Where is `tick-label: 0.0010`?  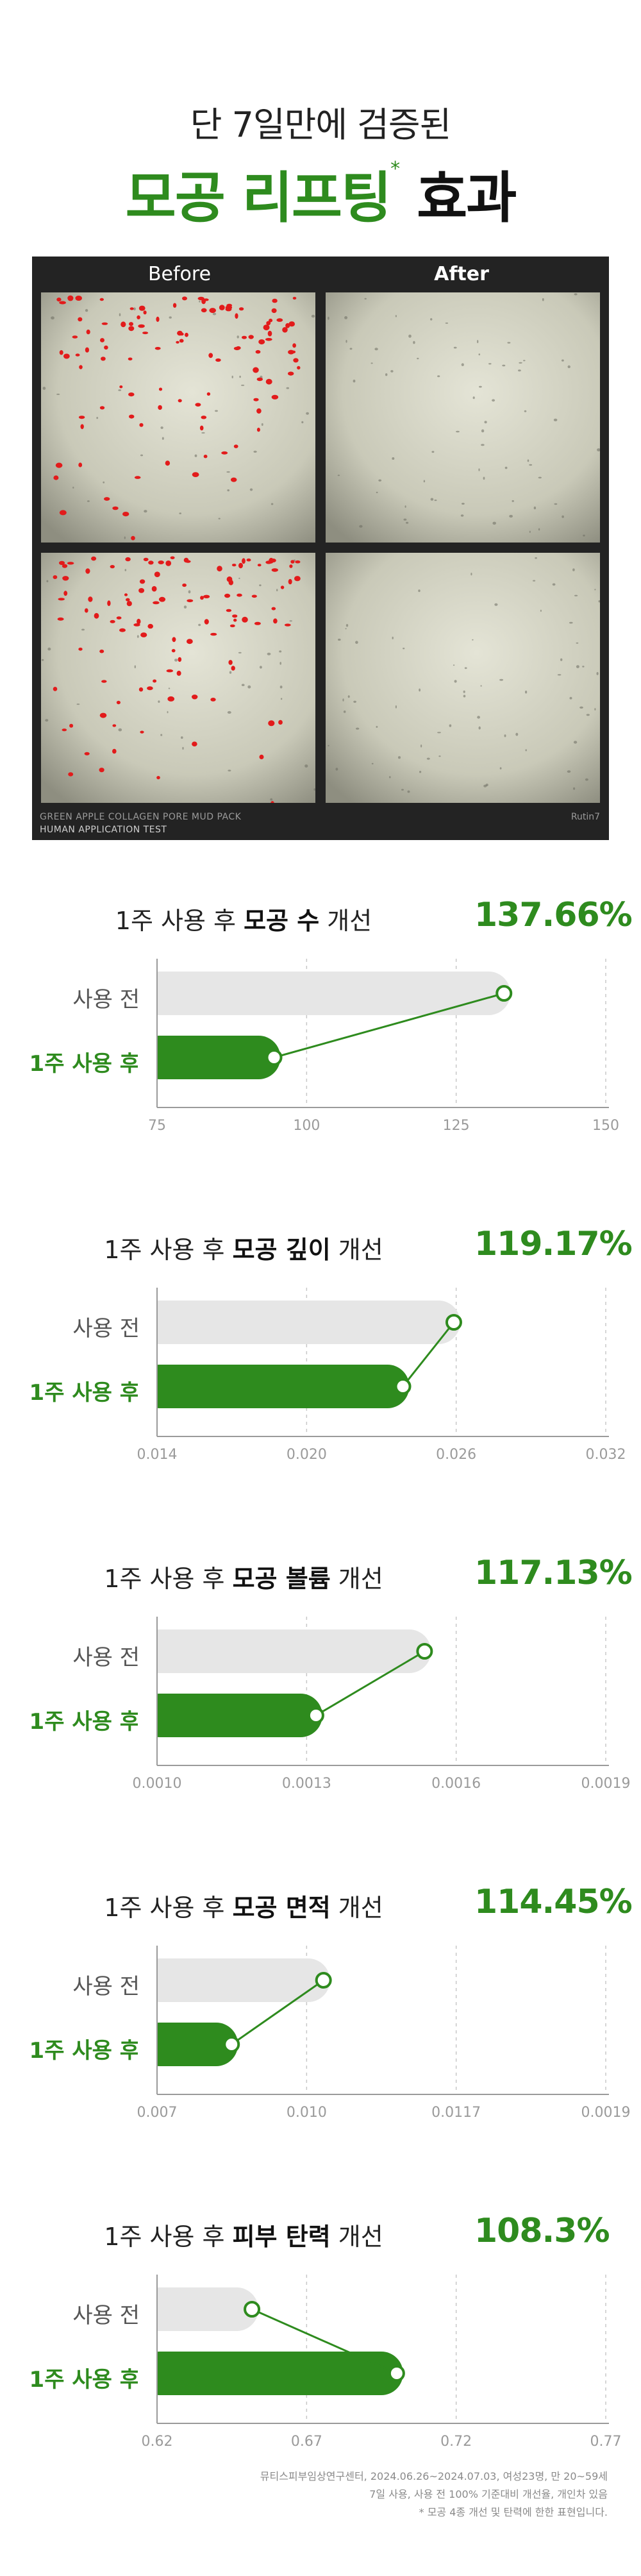 tick-label: 0.0010 is located at coordinates (157, 1784).